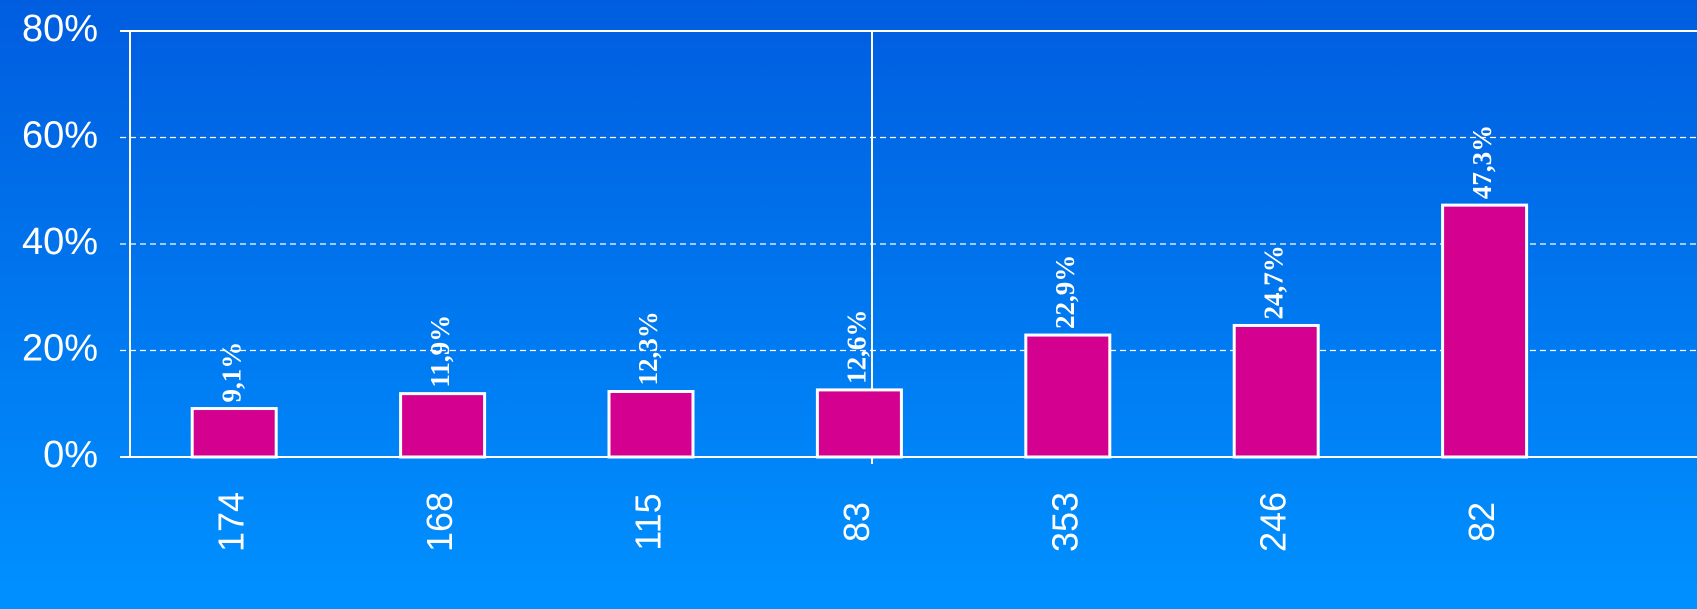 This screenshot has height=609, width=1697. I want to click on x-tick-label: 246, so click(1273, 522).